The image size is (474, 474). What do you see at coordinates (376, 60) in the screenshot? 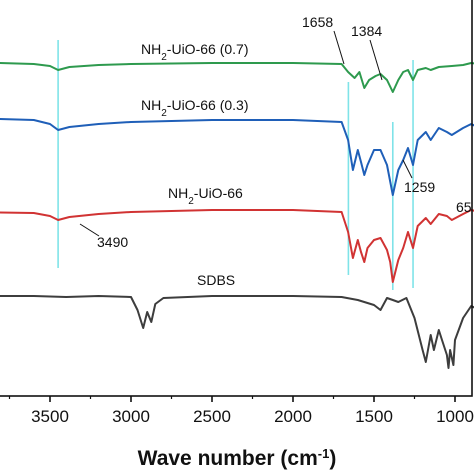
I see `annotation-1384-leader` at bounding box center [376, 60].